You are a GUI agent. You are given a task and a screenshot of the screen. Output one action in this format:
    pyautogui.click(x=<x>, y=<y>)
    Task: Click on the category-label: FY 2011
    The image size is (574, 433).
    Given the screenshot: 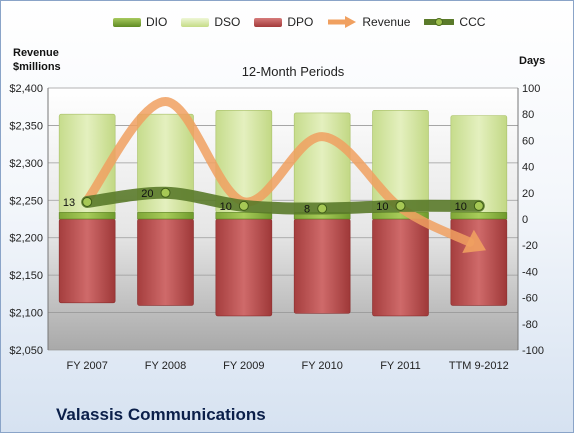 What is the action you would take?
    pyautogui.click(x=400, y=366)
    